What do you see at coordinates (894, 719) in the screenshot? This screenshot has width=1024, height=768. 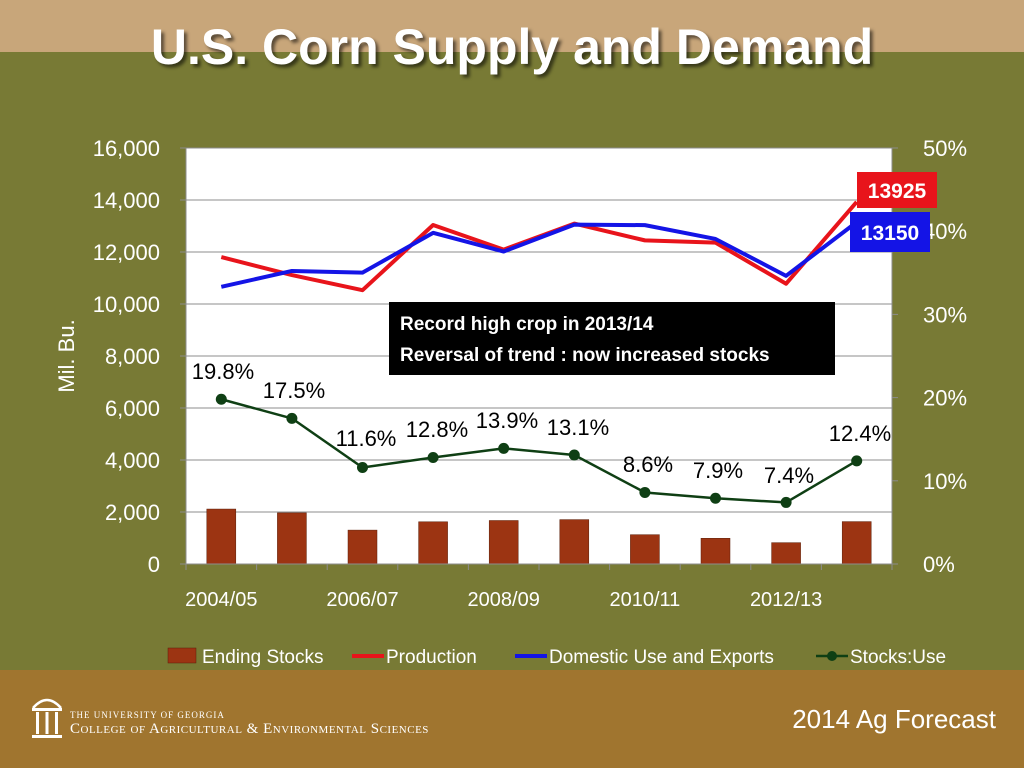 I see `footer-forecast: 2014 Ag Forecast` at bounding box center [894, 719].